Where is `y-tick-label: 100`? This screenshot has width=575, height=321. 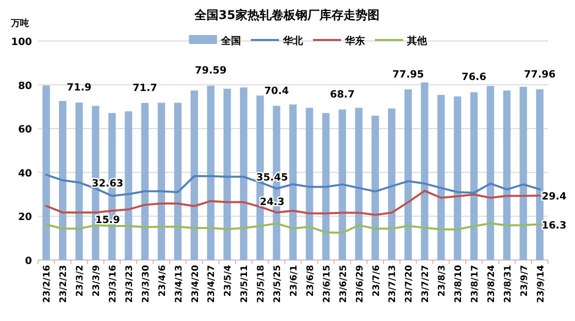 y-tick-label: 100 is located at coordinates (21, 42).